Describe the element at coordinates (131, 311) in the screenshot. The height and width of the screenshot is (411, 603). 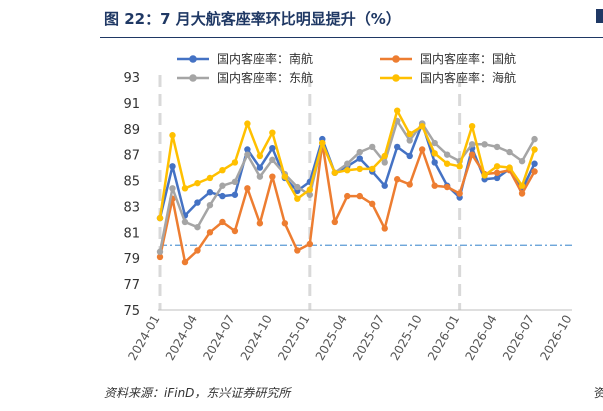
I see `y-tick-label: 75` at that location.